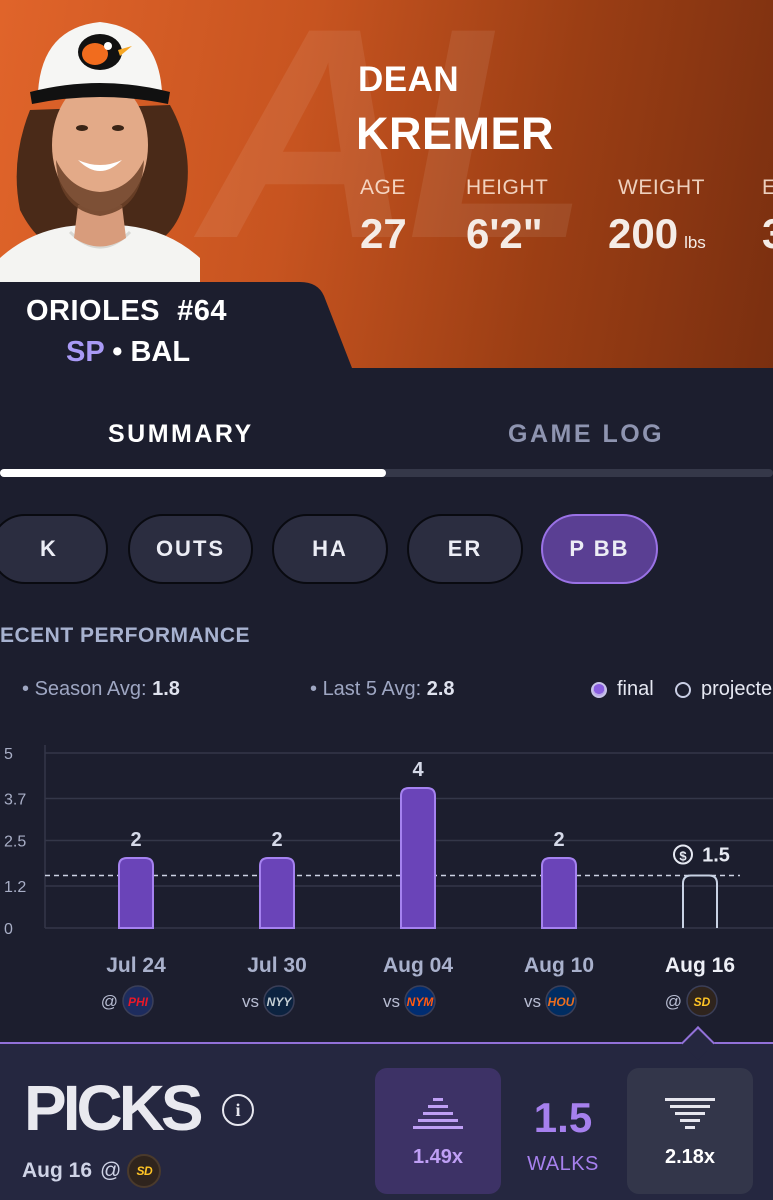  I want to click on y-tick-label: 0, so click(8, 929).